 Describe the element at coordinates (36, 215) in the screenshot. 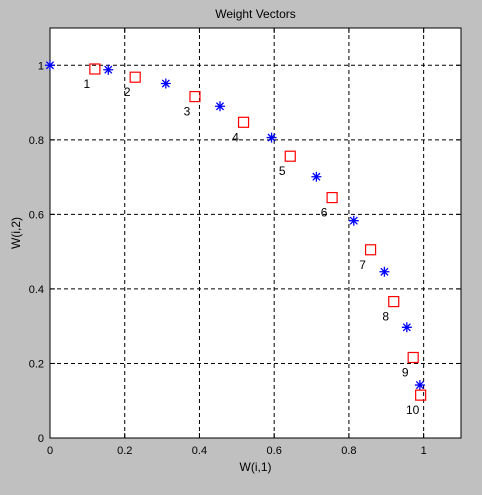

I see `y-tick-label: 0.6` at that location.